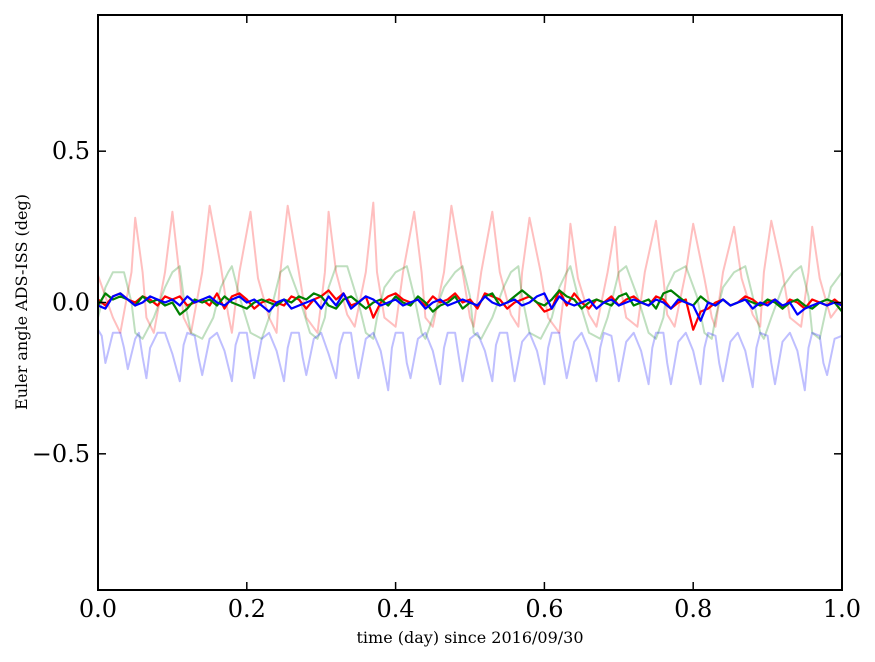 The image size is (875, 662). Describe the element at coordinates (544, 609) in the screenshot. I see `x-tick-label: 0.6` at that location.